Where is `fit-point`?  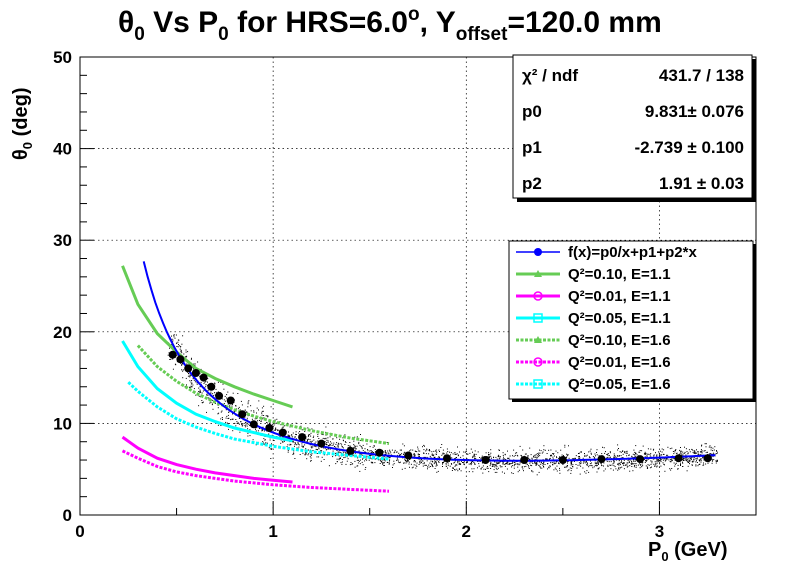 fit-point is located at coordinates (485, 460).